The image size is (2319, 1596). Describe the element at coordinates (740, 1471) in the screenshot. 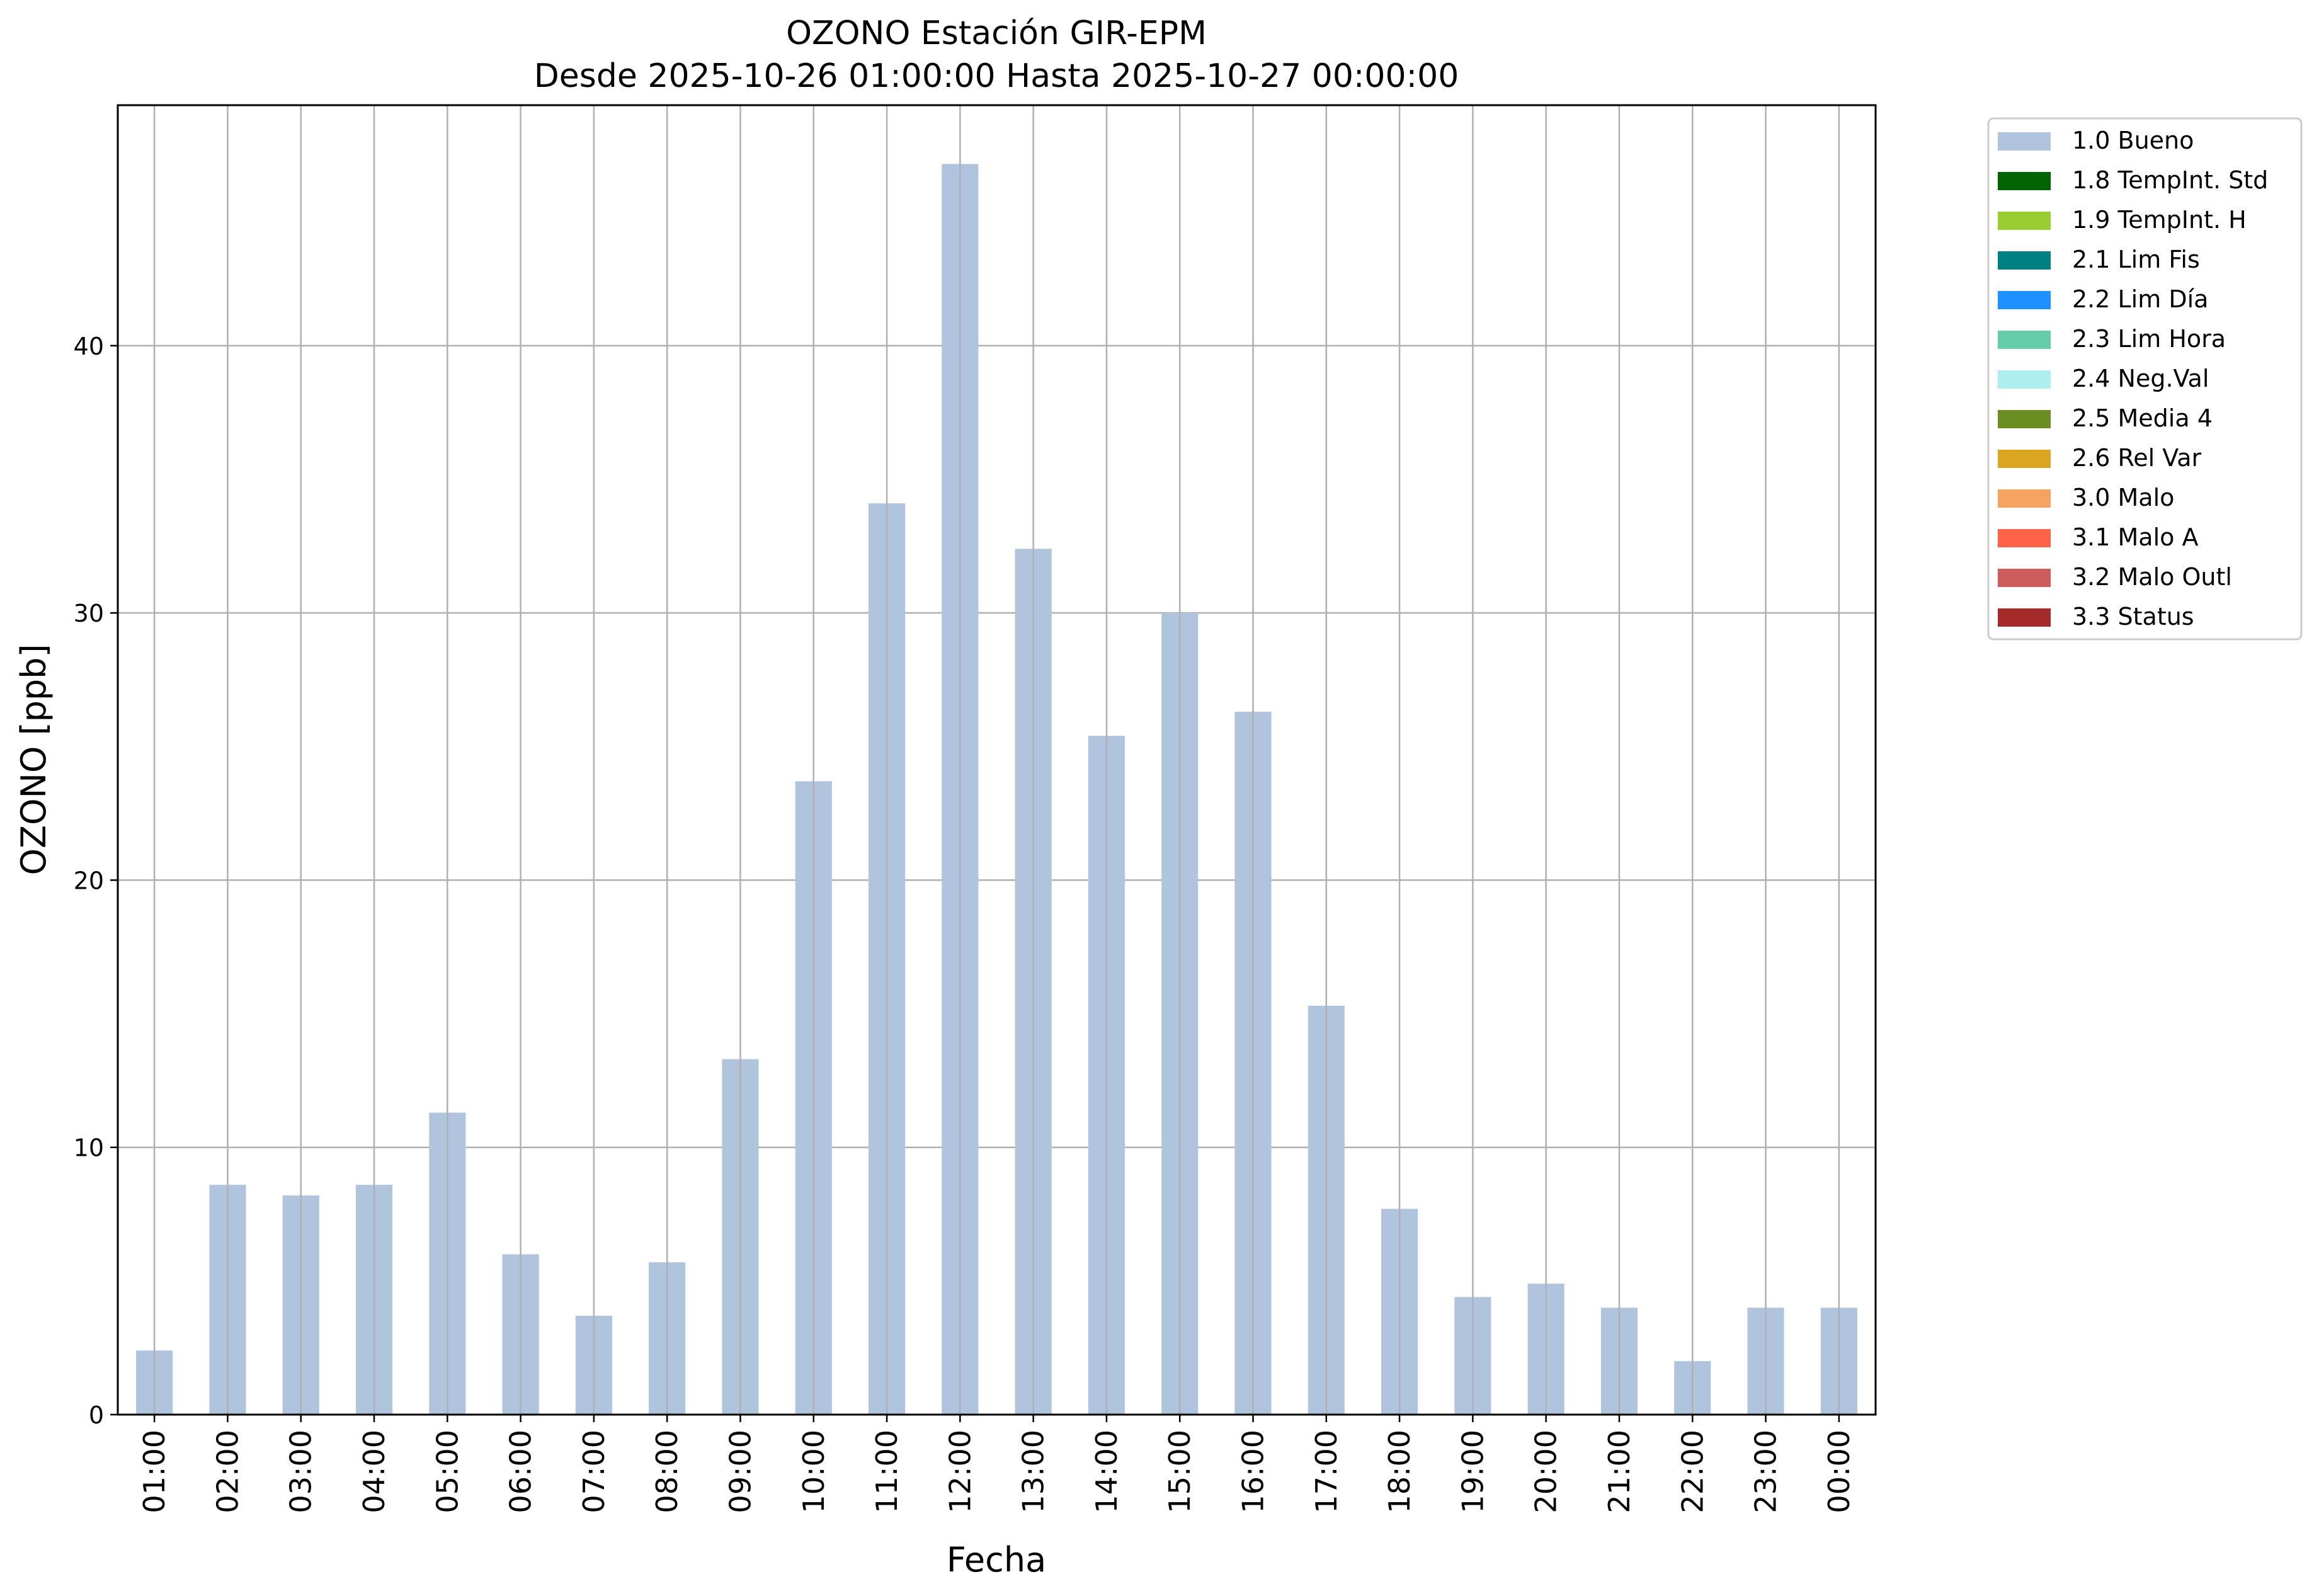

I see `x-tick-label: 09:00` at that location.